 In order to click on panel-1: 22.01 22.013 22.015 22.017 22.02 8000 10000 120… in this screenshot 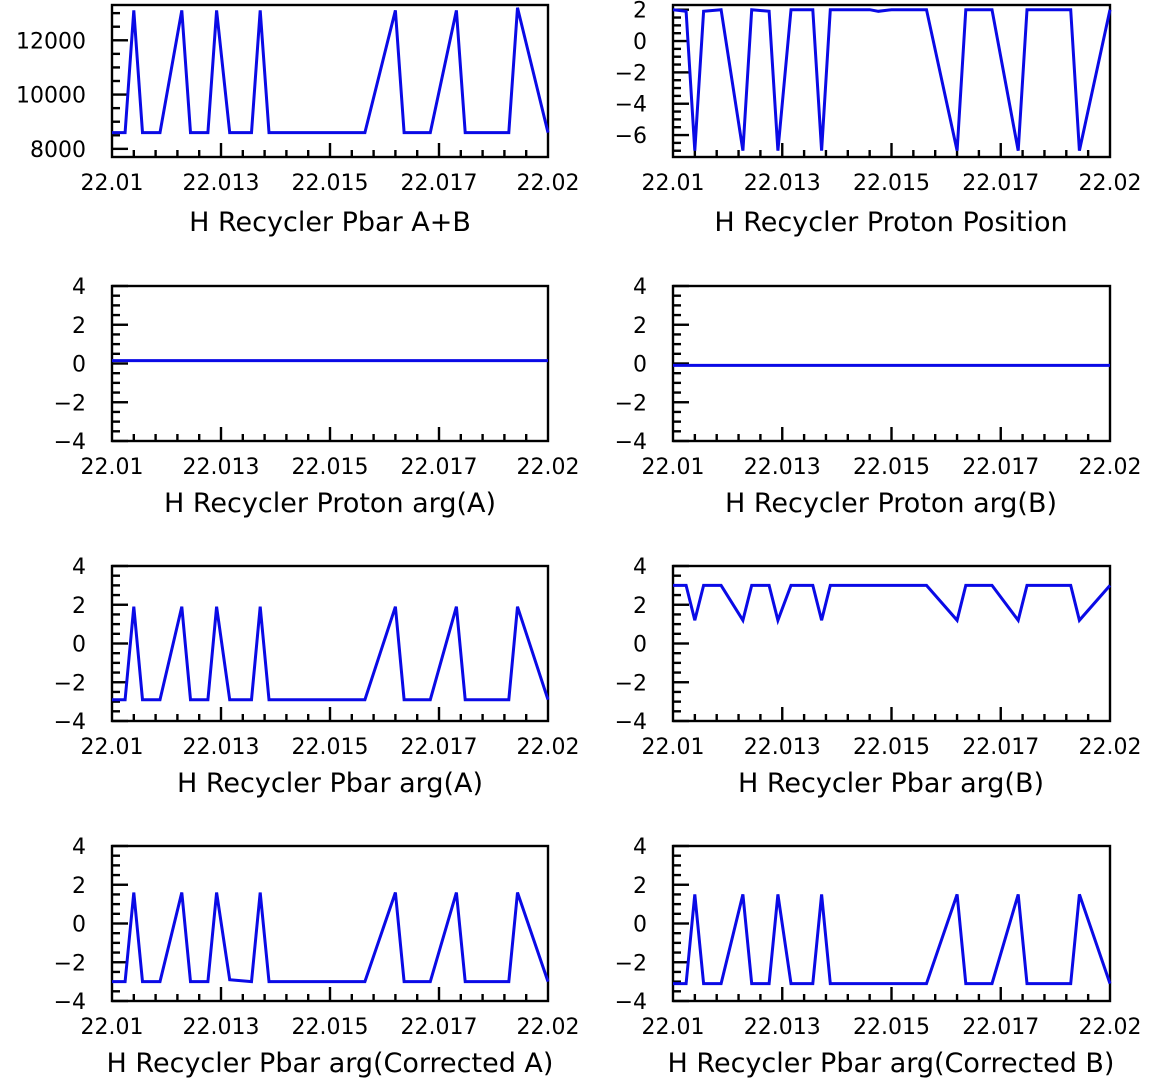, I will do `click(298, 120)`.